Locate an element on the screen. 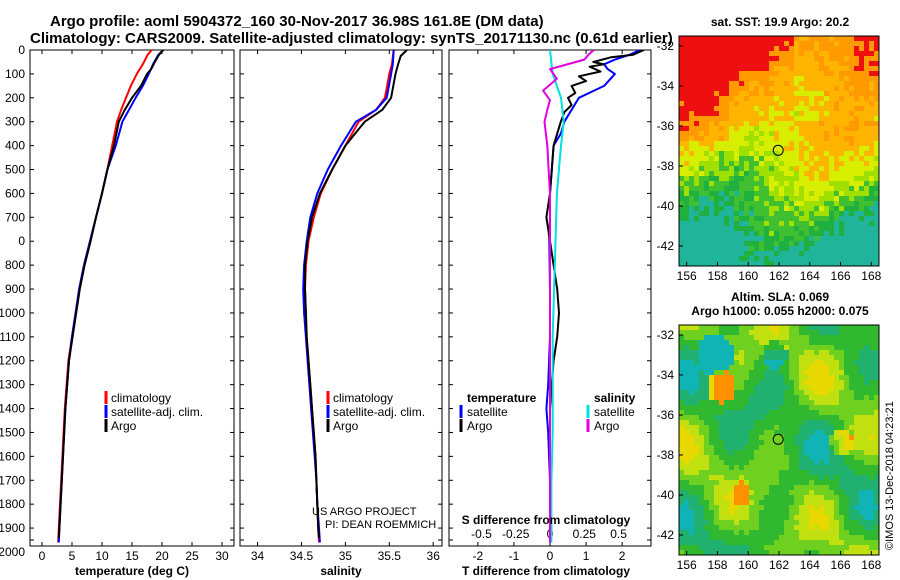 The width and height of the screenshot is (900, 580). legend-label-satellite: satellite-adj. clim. is located at coordinates (379, 412).